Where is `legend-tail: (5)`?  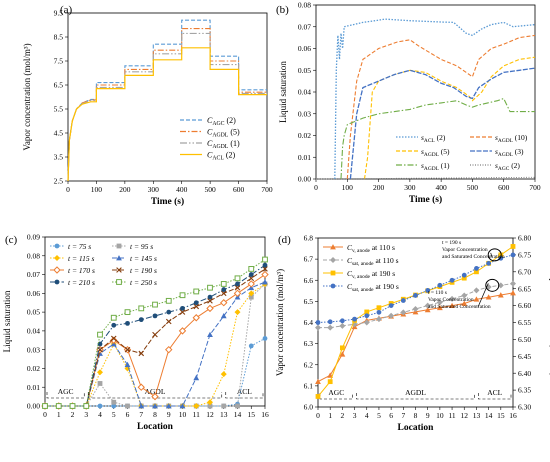
legend-tail: (5) is located at coordinates (234, 132).